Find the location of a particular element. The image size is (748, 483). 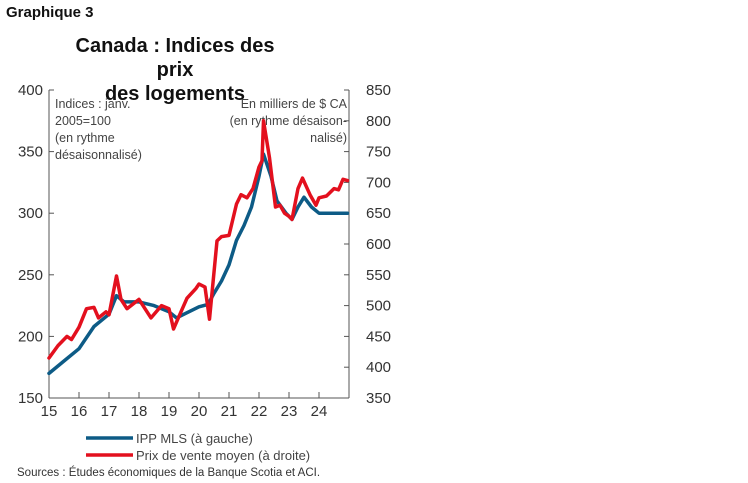

right-tick-label: 600 is located at coordinates (378, 244).